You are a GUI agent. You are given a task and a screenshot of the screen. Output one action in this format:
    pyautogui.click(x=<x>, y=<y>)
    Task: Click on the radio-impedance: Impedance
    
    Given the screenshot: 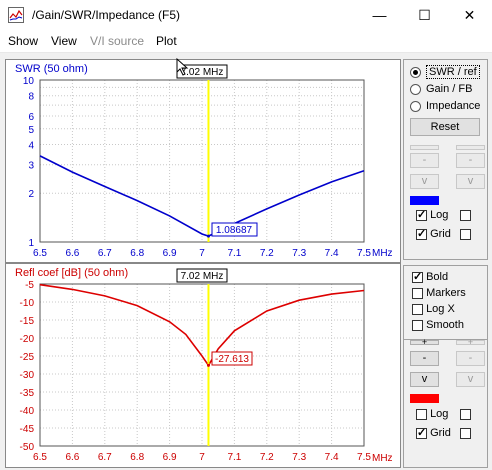 What is the action you would take?
    pyautogui.click(x=445, y=108)
    